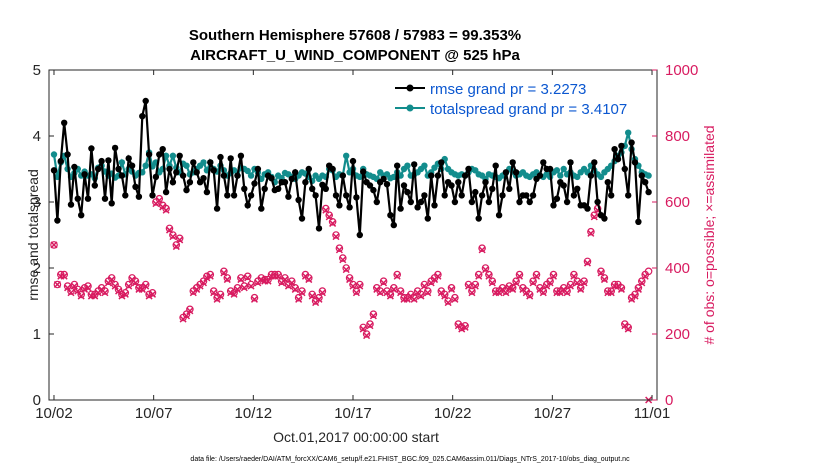 This screenshot has width=830, height=470. I want to click on y-tick-label: 0, so click(37, 400).